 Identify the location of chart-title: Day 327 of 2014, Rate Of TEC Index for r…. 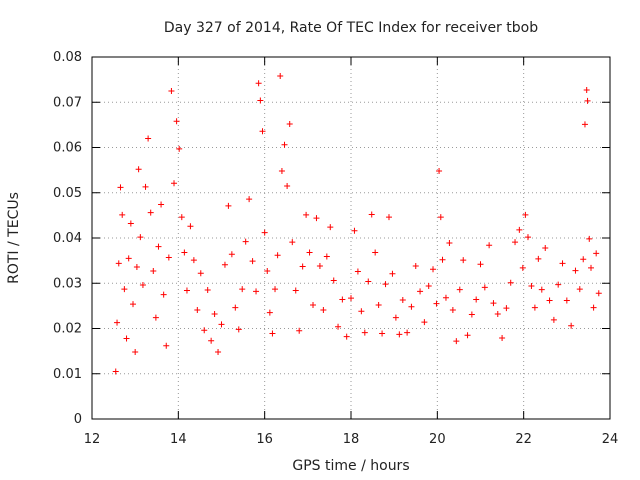
(351, 28).